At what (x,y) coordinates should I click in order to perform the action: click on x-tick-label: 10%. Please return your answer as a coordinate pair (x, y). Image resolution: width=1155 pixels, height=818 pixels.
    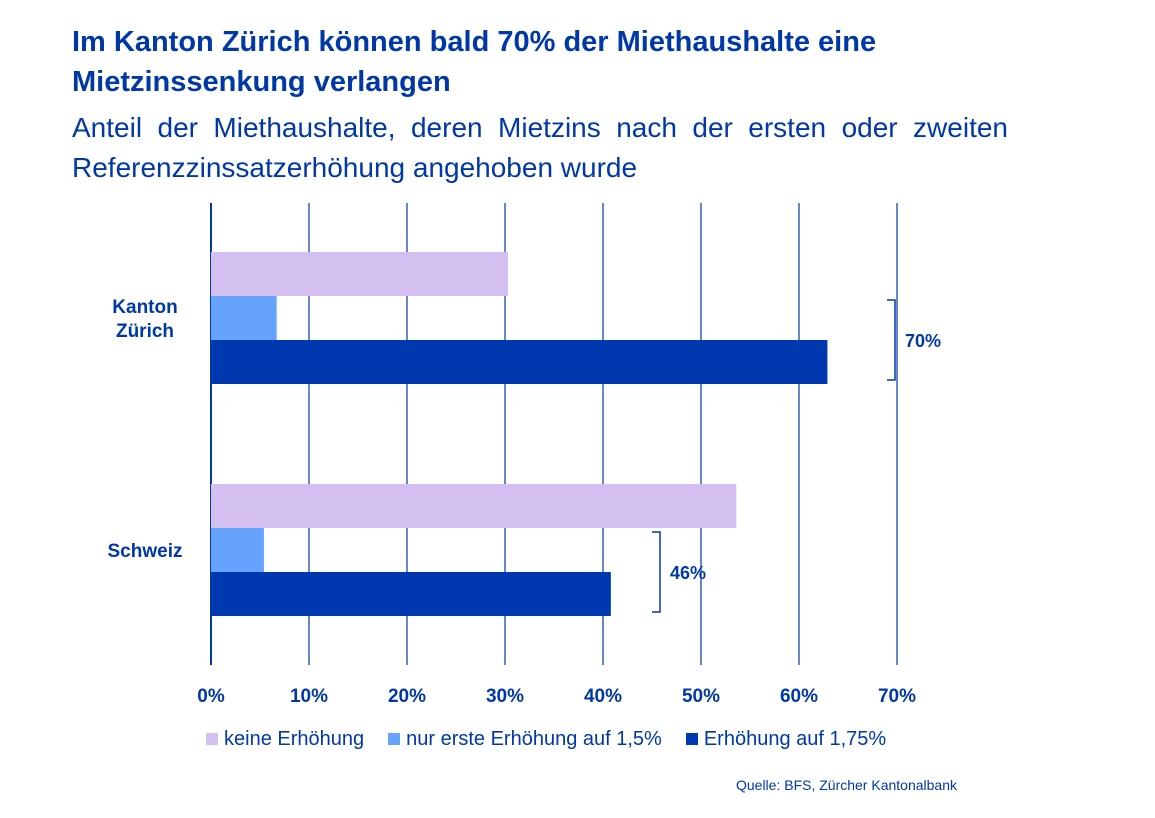
    Looking at the image, I should click on (309, 696).